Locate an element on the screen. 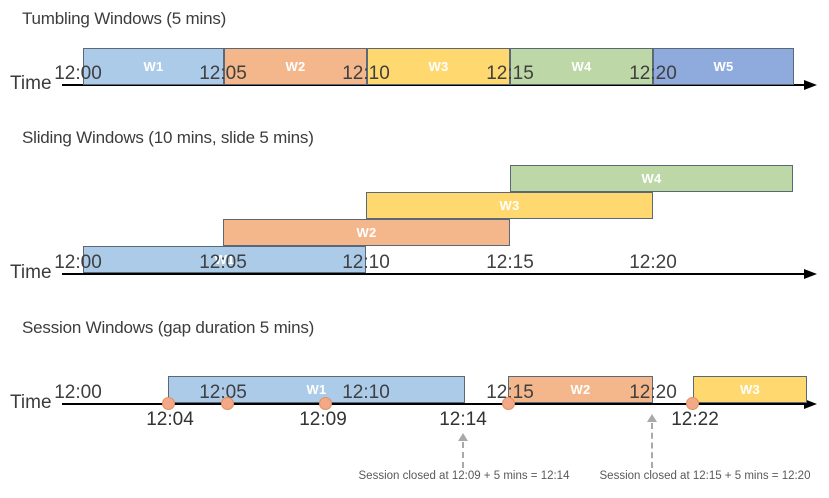 The height and width of the screenshot is (498, 829). tumbling-windows-title: Tumbling Windows (5 mins) is located at coordinates (124, 18).